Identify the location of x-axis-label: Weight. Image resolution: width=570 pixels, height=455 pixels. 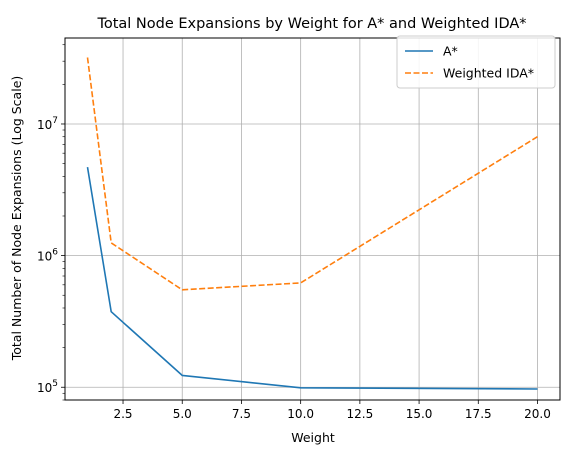
(313, 437).